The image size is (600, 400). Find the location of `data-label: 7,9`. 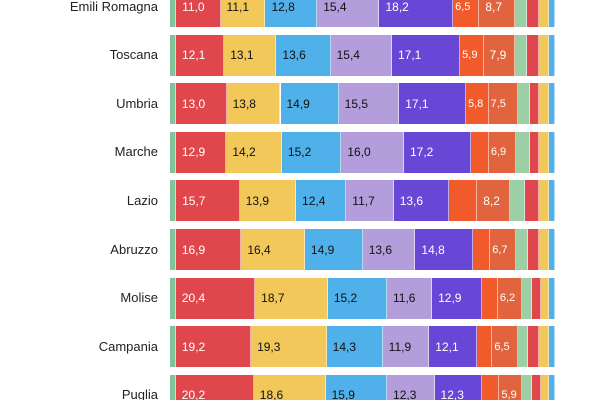

data-label: 7,9 is located at coordinates (498, 55).